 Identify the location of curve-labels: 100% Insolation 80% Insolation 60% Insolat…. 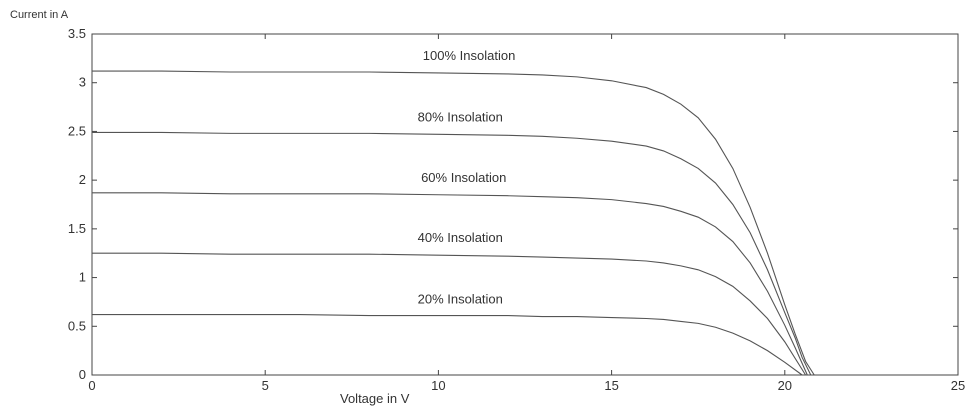
(467, 177).